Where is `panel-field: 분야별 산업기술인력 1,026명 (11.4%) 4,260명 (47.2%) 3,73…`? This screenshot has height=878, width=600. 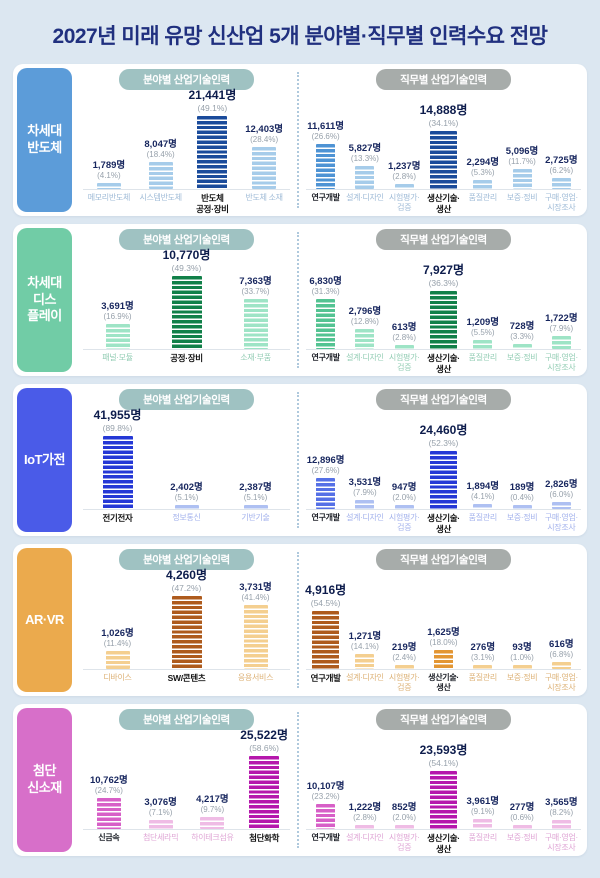
panel-field: 분야별 산업기술인력 1,026명 (11.4%) 4,260명 (47.2%) 3,73… is located at coordinates (186, 620).